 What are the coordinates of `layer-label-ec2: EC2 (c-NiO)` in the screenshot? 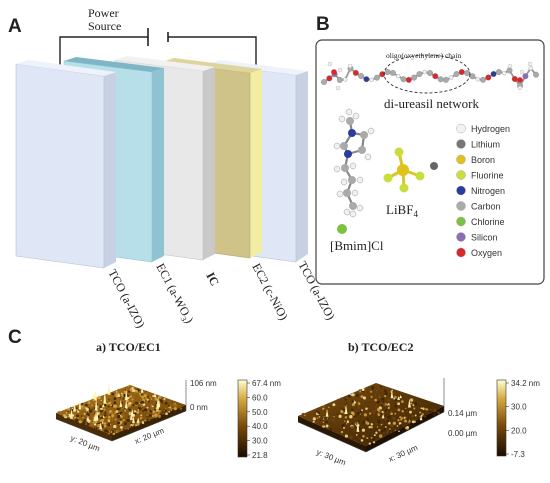 It's located at (270, 292).